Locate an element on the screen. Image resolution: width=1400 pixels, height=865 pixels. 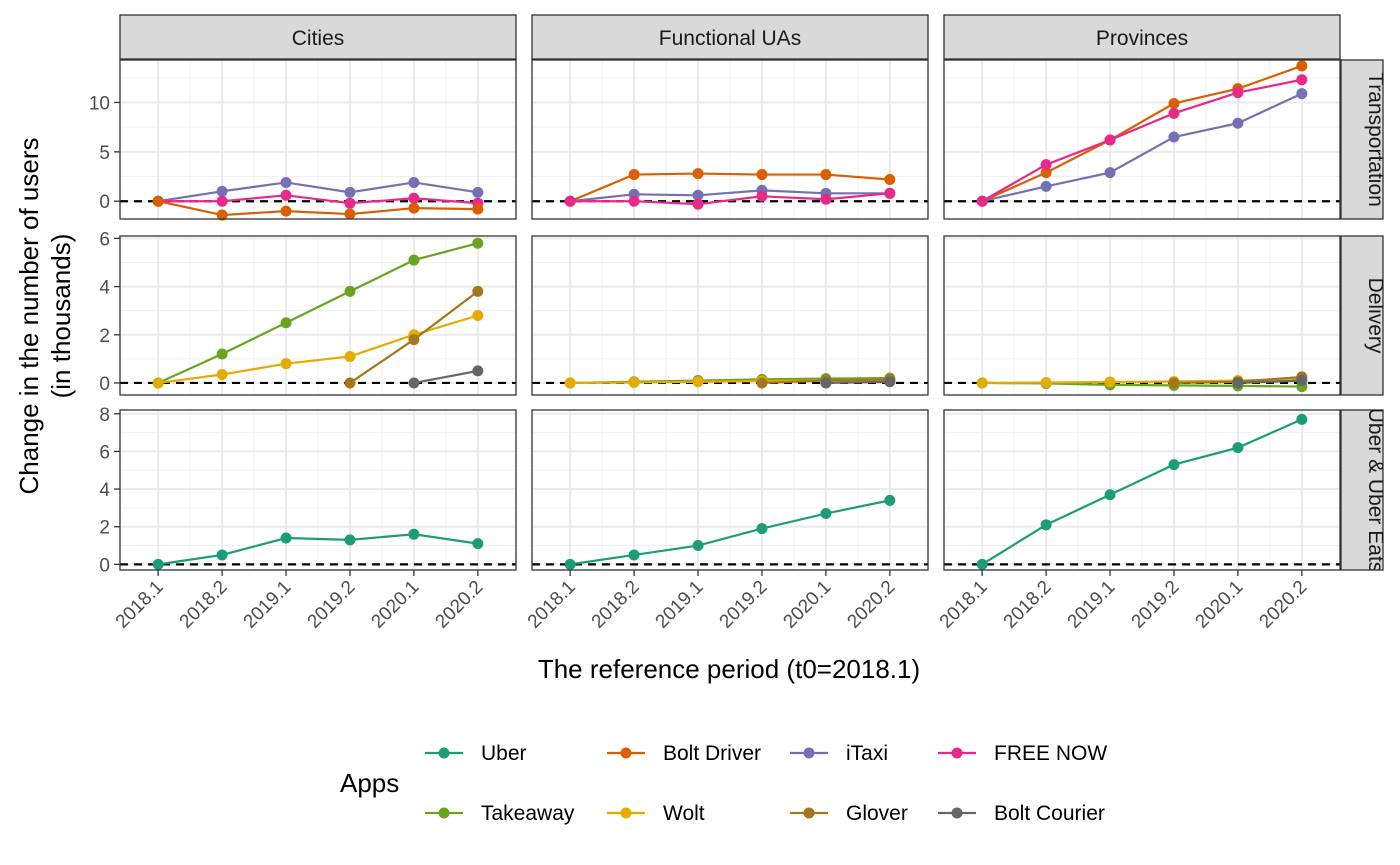
legend-item-label: Glover is located at coordinates (877, 813).